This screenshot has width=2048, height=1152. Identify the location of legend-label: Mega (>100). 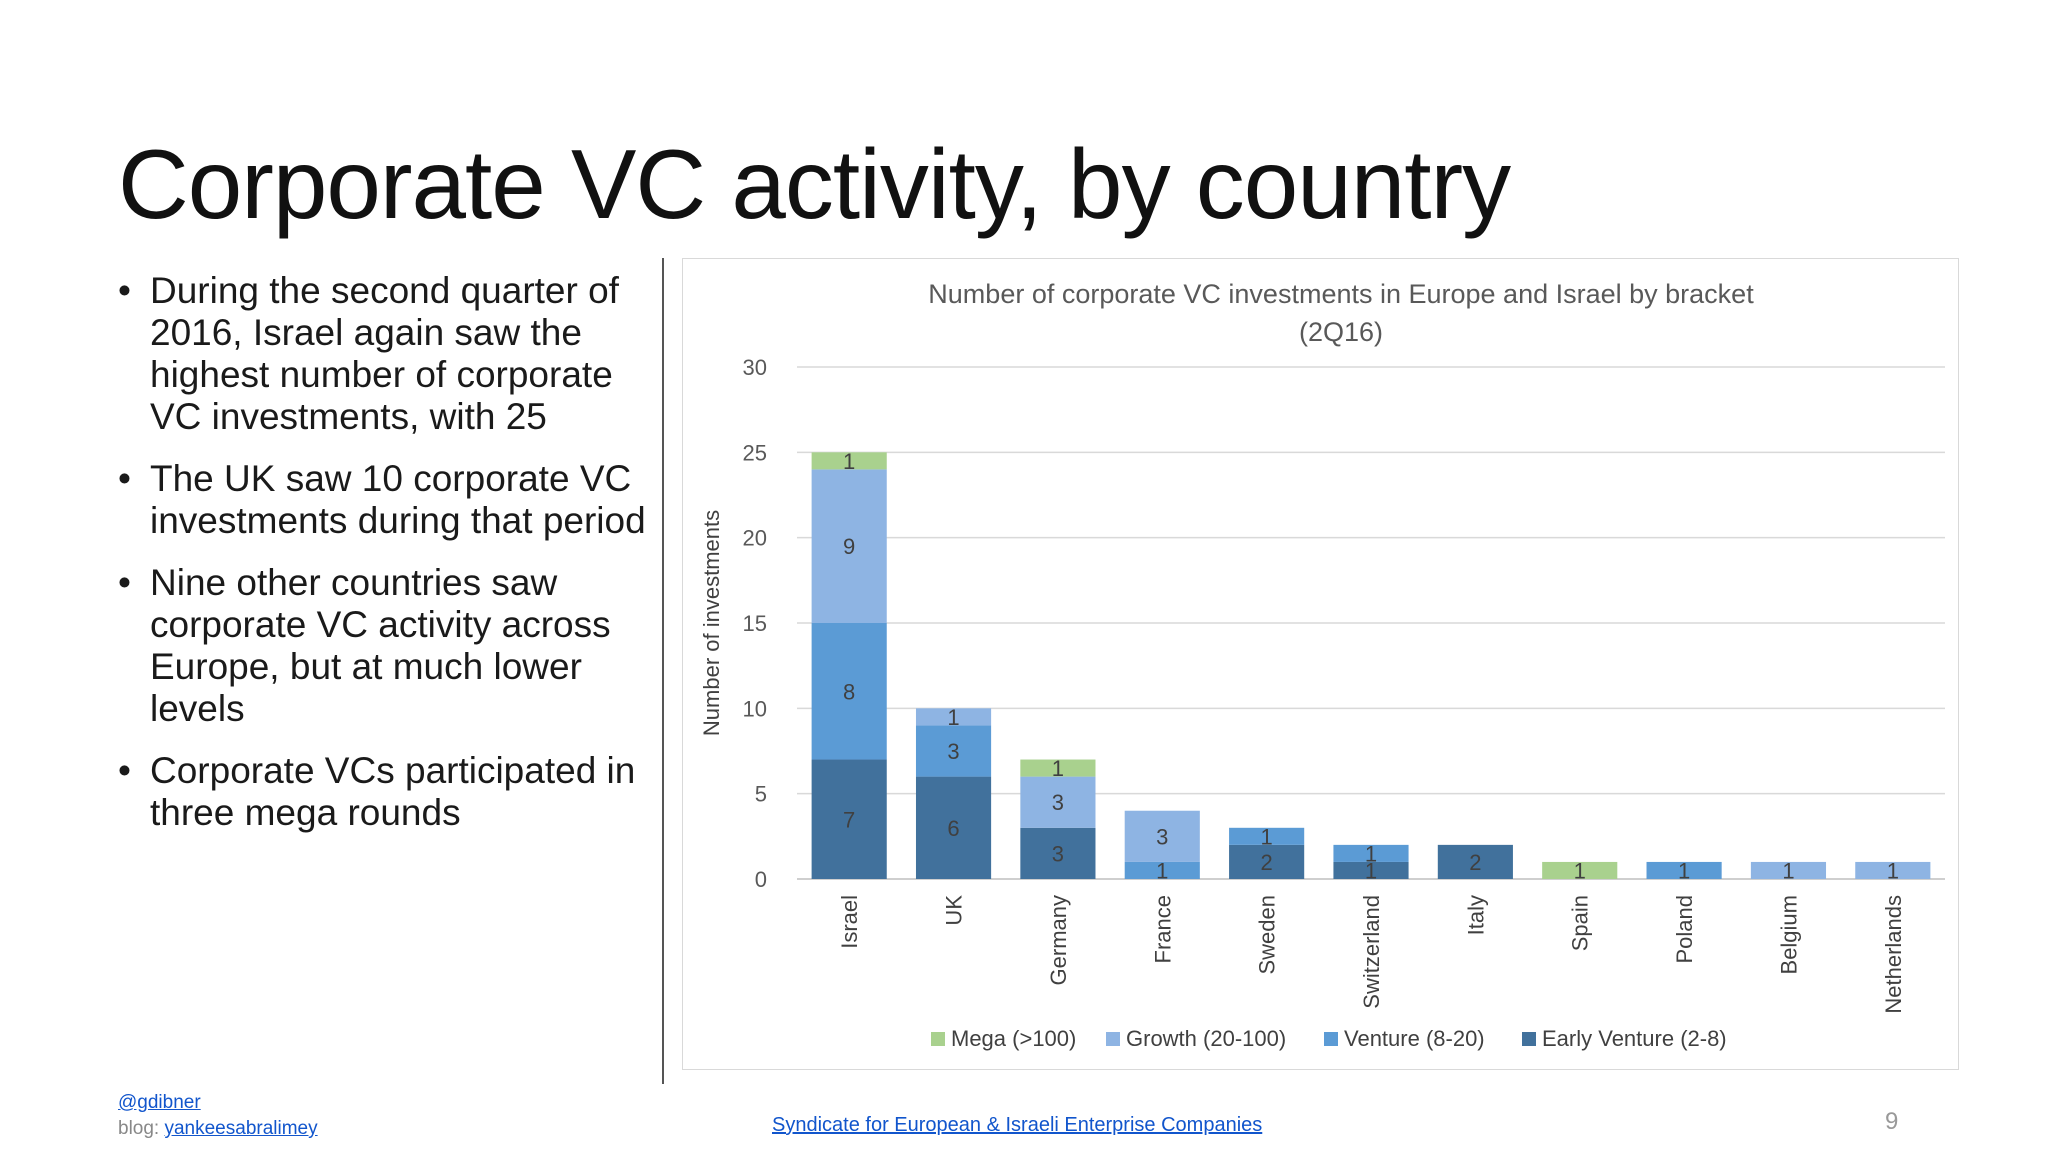
(1013, 1038).